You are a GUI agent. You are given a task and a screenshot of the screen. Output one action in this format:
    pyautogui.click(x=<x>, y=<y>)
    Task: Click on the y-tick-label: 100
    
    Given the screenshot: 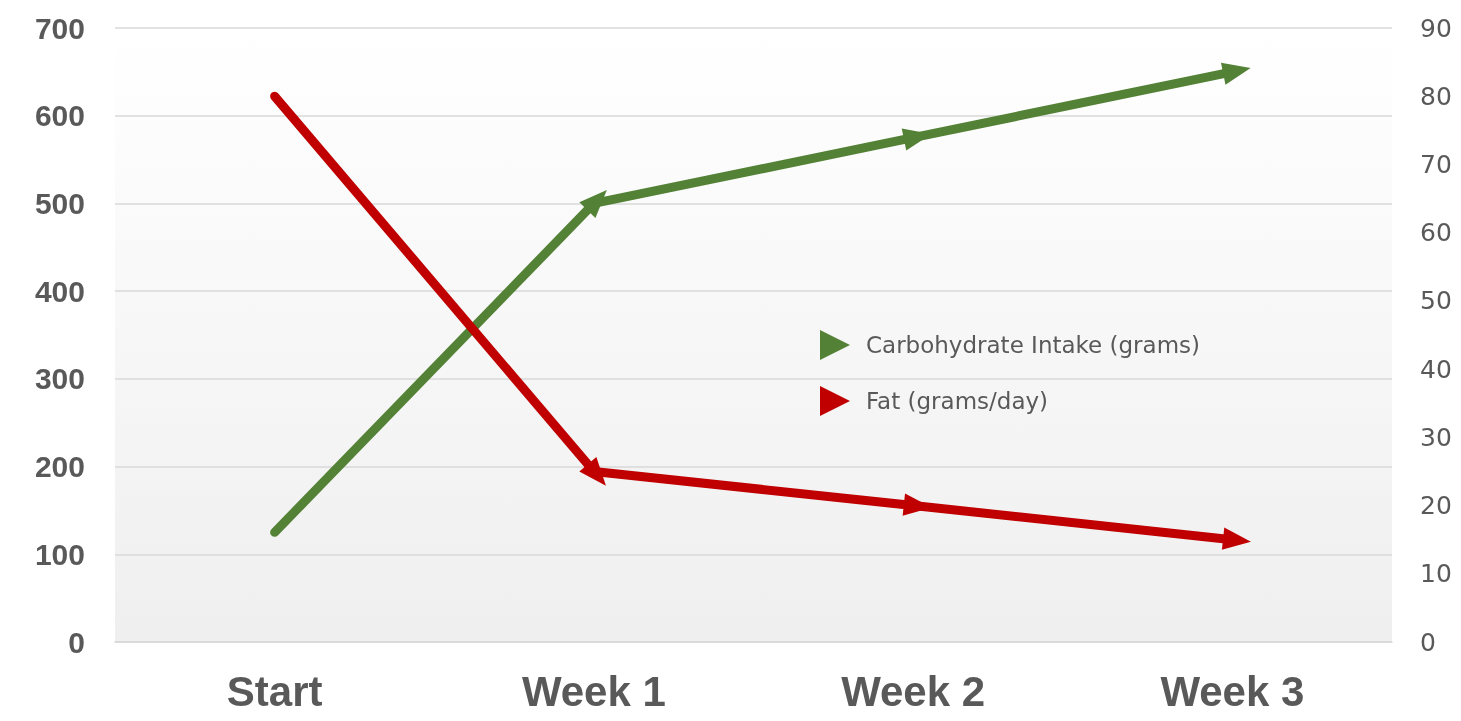 What is the action you would take?
    pyautogui.click(x=59, y=554)
    